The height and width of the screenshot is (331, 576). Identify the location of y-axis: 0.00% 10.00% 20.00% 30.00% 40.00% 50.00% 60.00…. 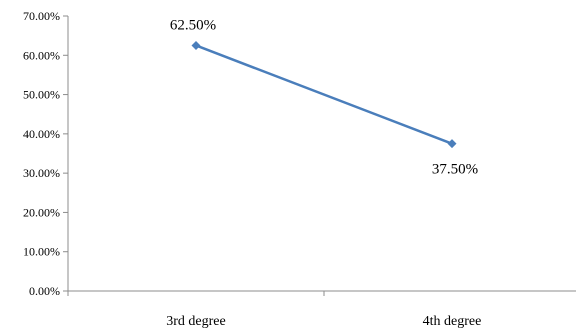
(46, 153).